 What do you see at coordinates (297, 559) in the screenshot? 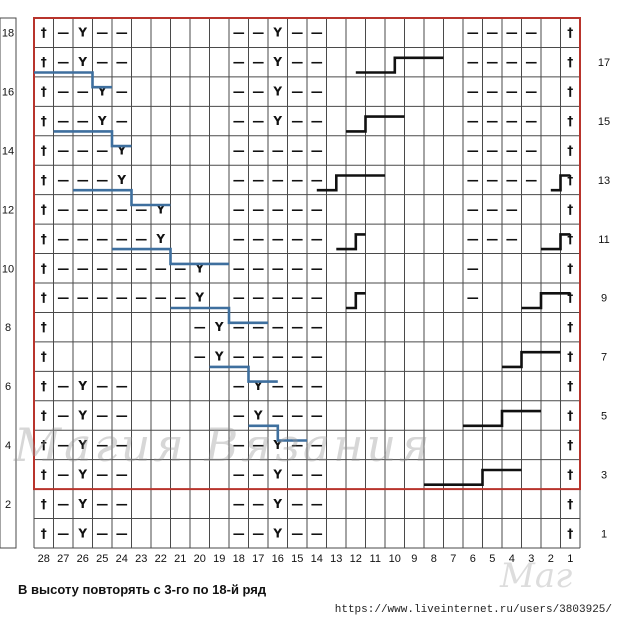
I see `column-number: 15` at bounding box center [297, 559].